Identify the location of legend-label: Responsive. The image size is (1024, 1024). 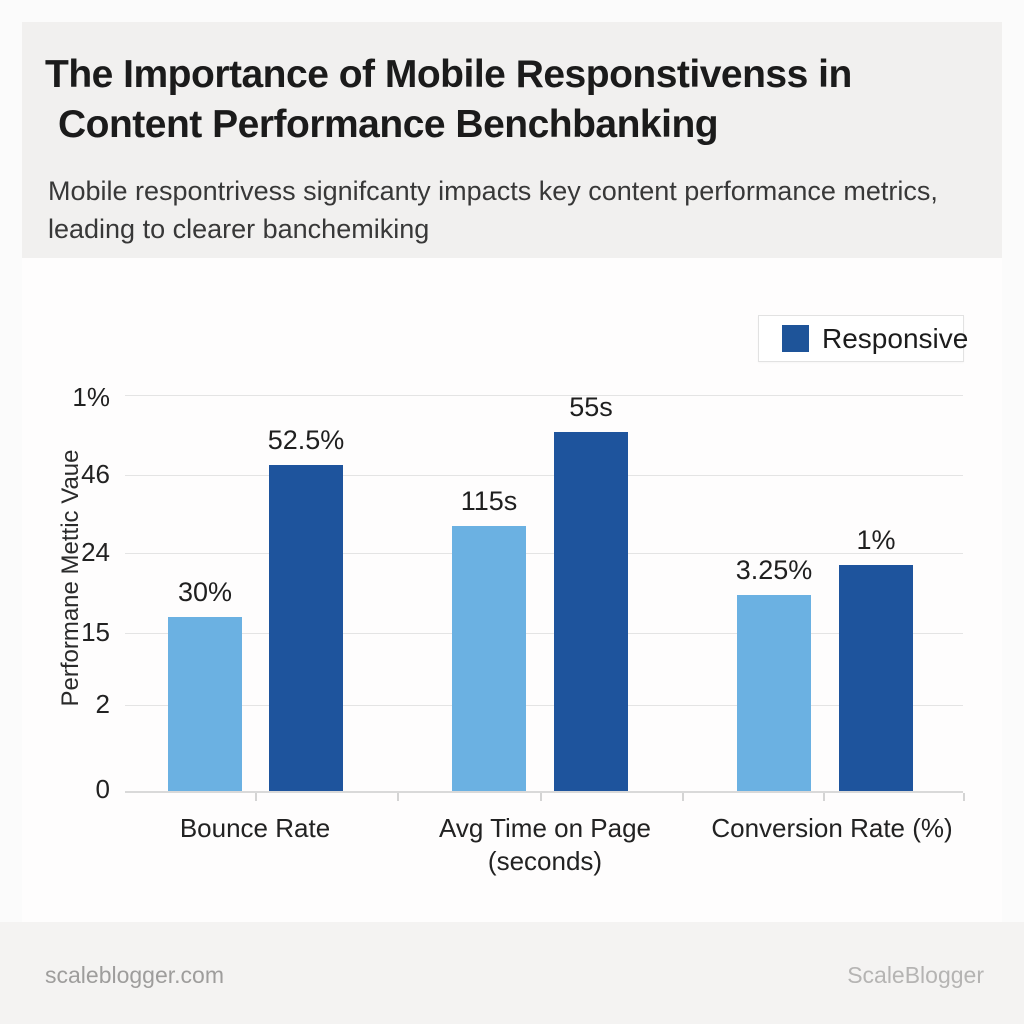
(895, 338).